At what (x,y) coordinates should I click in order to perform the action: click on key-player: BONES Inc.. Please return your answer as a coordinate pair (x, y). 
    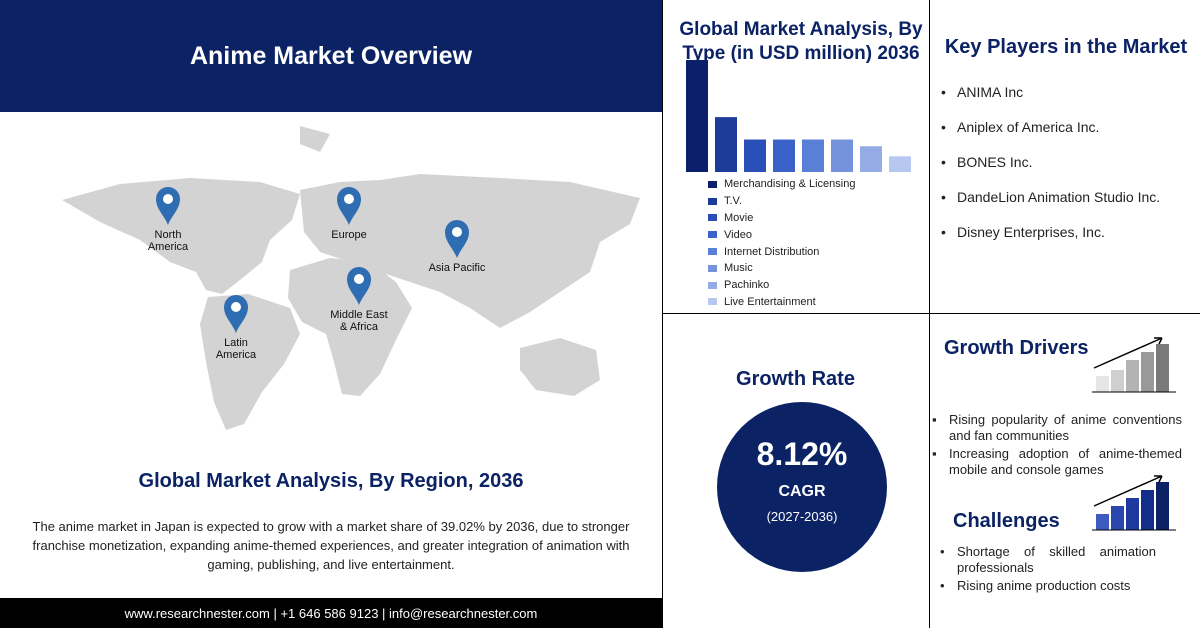
    Looking at the image, I should click on (1068, 162).